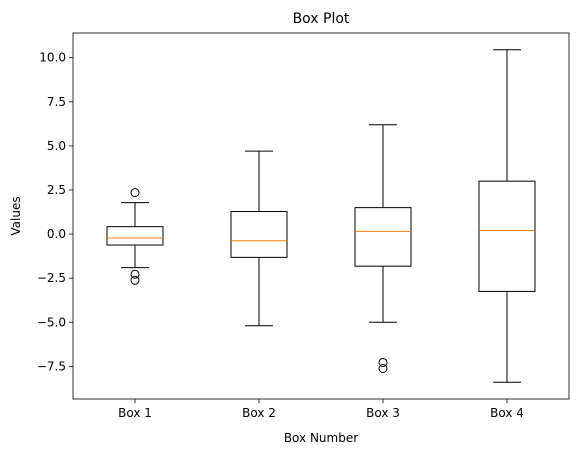 The width and height of the screenshot is (578, 455). What do you see at coordinates (507, 413) in the screenshot?
I see `x-tick-label: Box 4` at bounding box center [507, 413].